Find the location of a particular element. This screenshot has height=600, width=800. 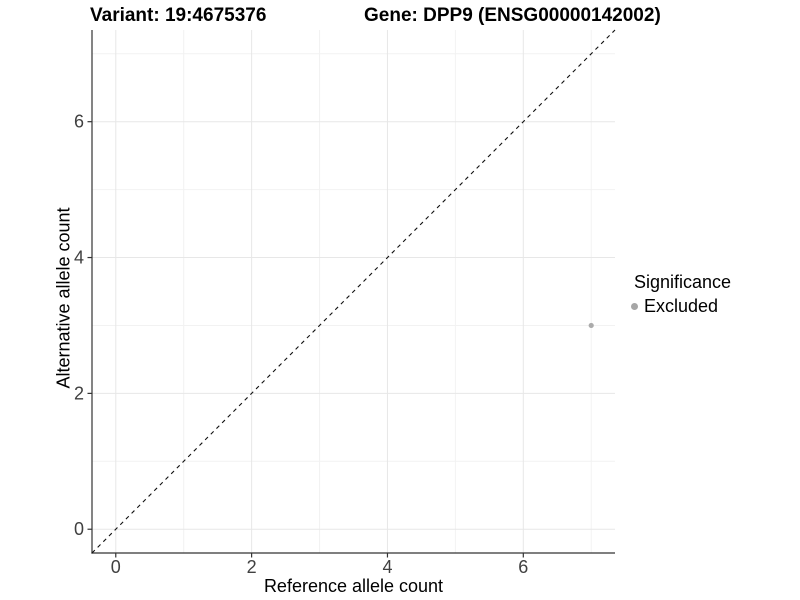

legend-item-excluded: Excluded is located at coordinates (680, 306).